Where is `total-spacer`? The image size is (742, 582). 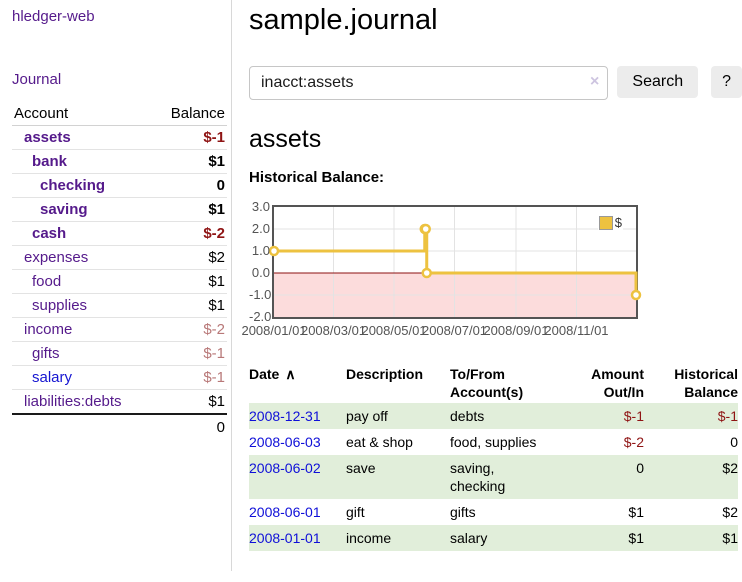
total-spacer is located at coordinates (83, 426).